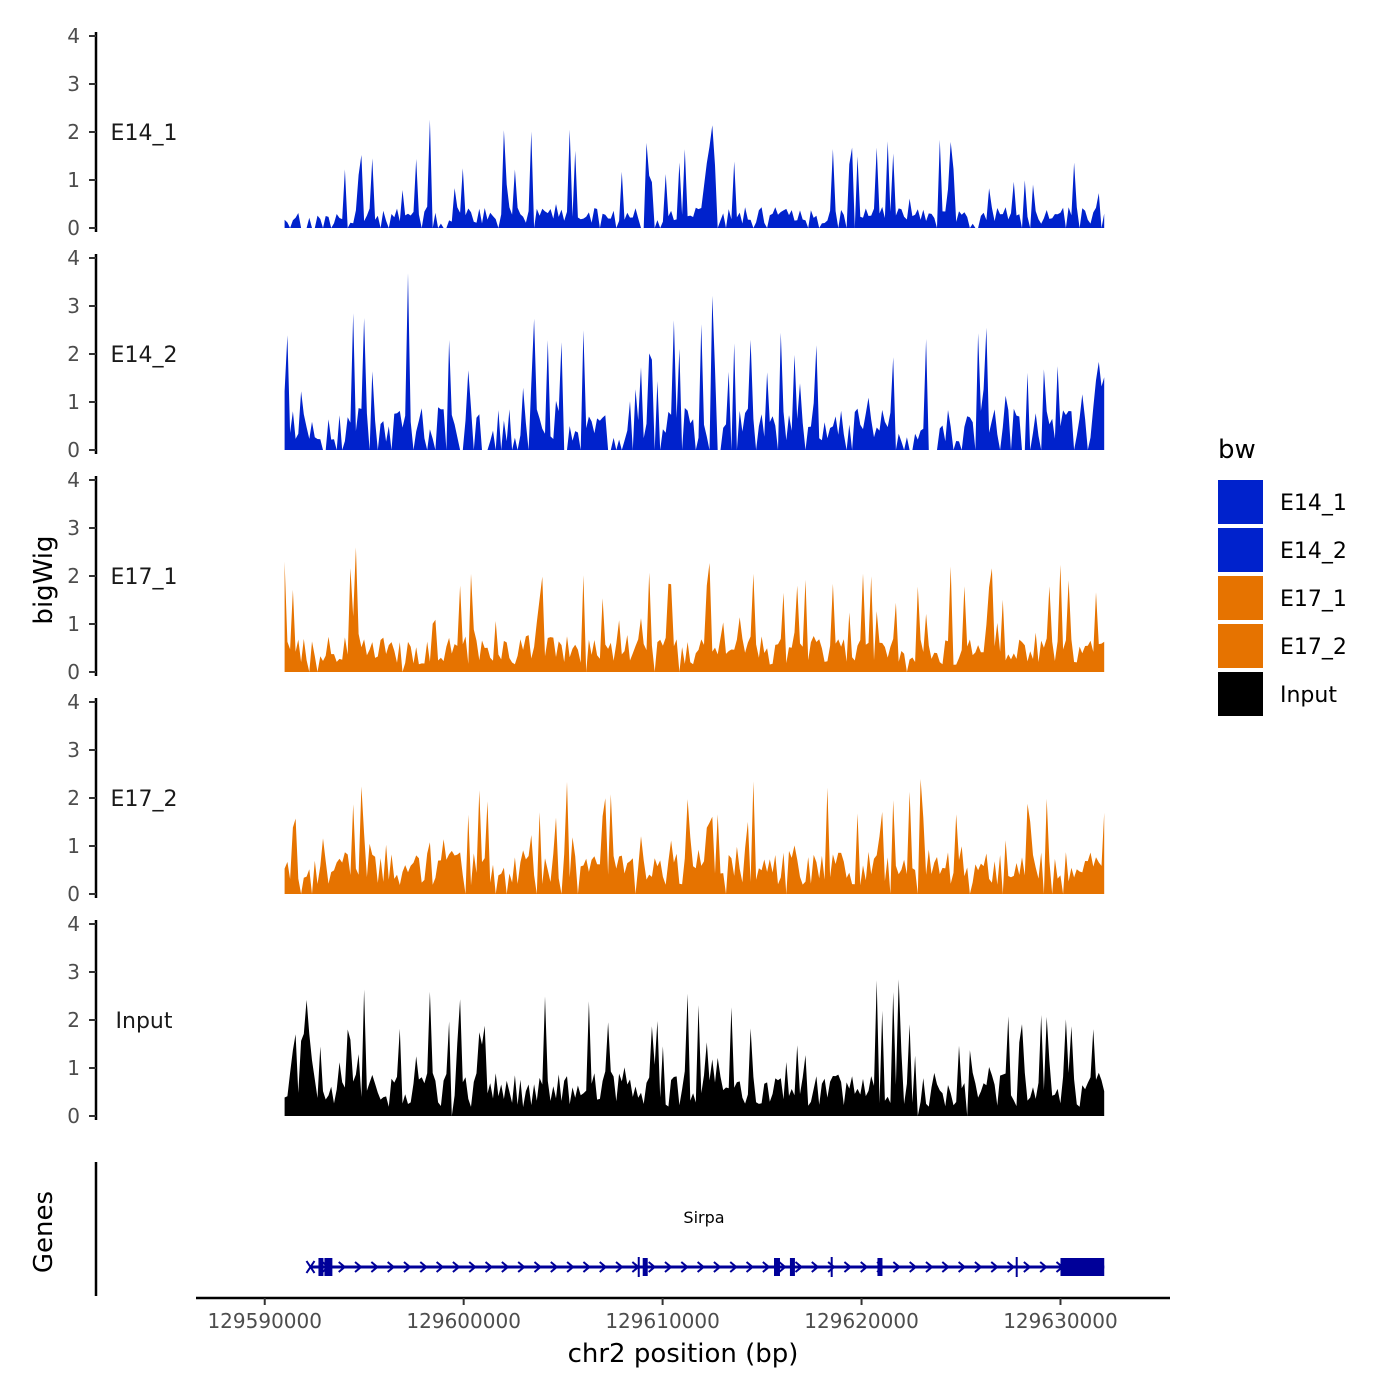  I want to click on coverage-area-Input, so click(694, 1047).